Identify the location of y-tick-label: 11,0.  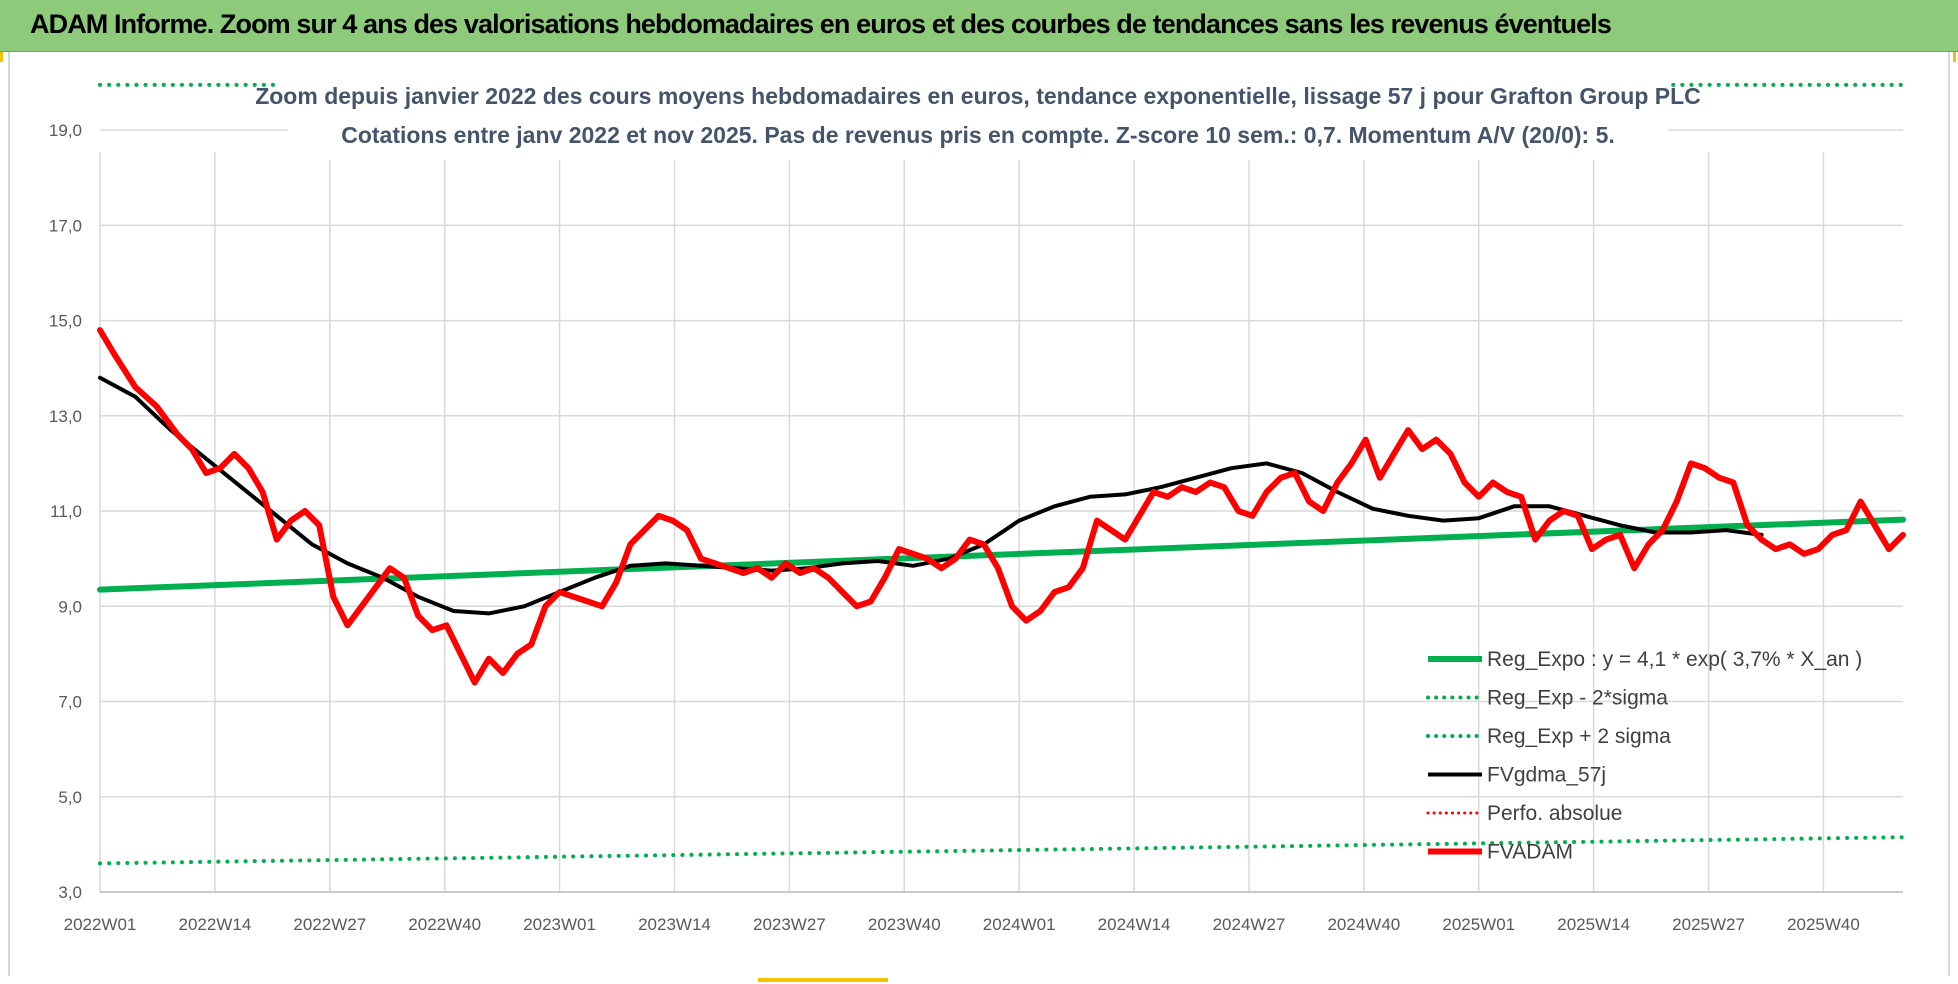
(66, 511).